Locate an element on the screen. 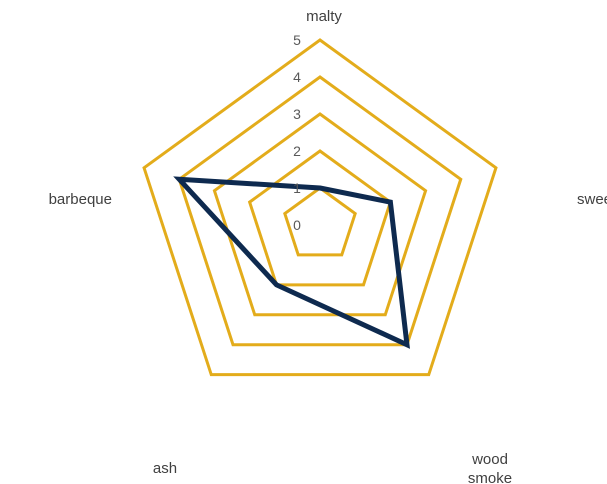 The height and width of the screenshot is (484, 607). category-label-ash: ash is located at coordinates (165, 468).